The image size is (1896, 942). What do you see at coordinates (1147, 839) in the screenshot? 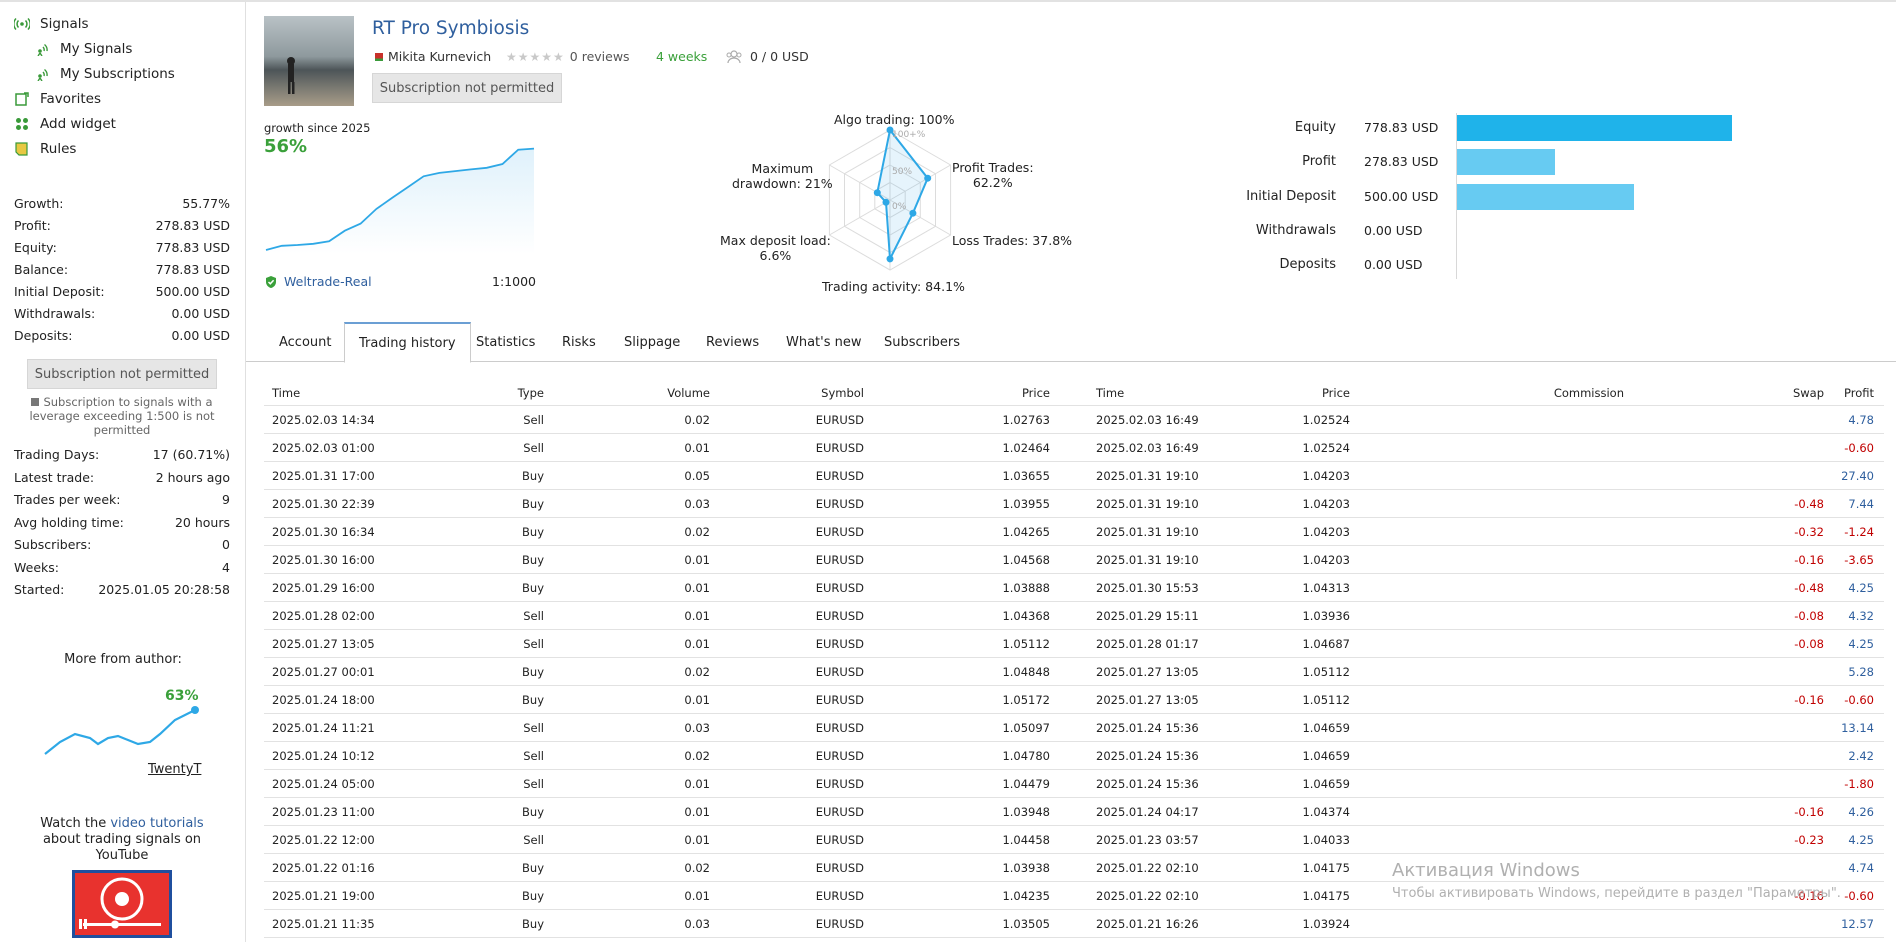
I see `table-cell: 2025.01.23 03:57` at bounding box center [1147, 839].